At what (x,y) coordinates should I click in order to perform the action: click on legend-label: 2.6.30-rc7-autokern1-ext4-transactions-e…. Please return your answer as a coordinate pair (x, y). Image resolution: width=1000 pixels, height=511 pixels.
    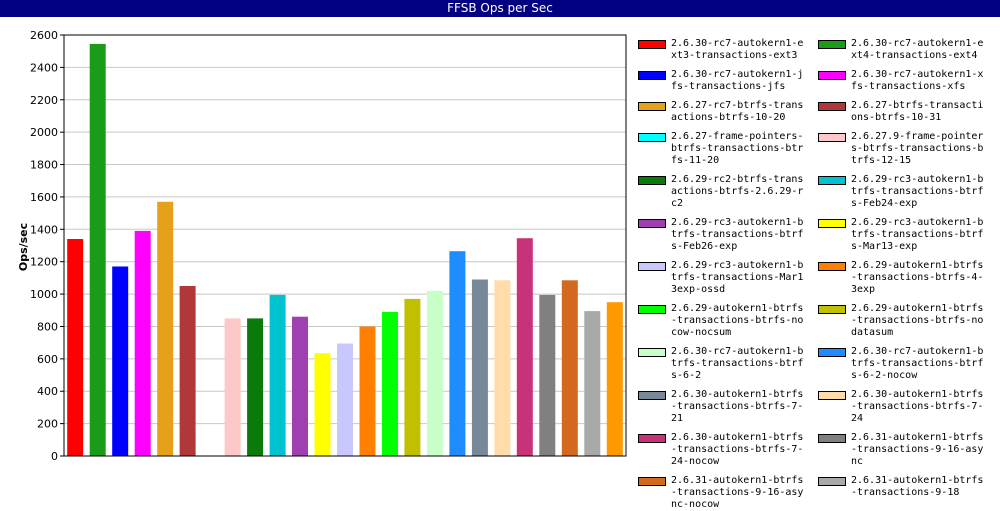
    Looking at the image, I should click on (917, 49).